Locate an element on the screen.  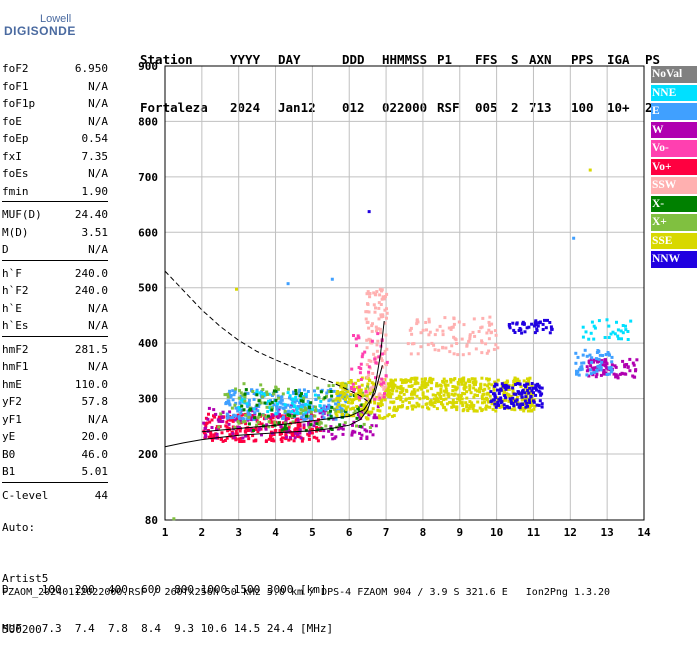
param-name: B1 is located at coordinates (9, 471).